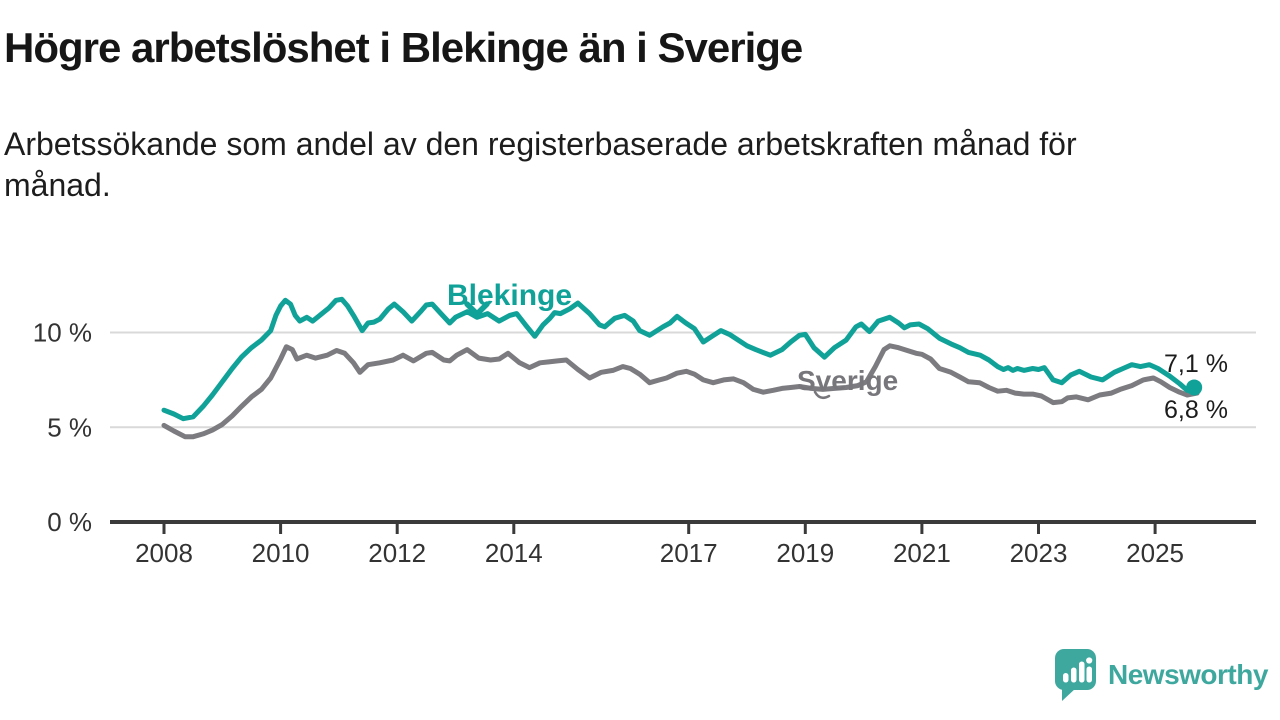  I want to click on x-axis-tick-label: 2008, so click(164, 553).